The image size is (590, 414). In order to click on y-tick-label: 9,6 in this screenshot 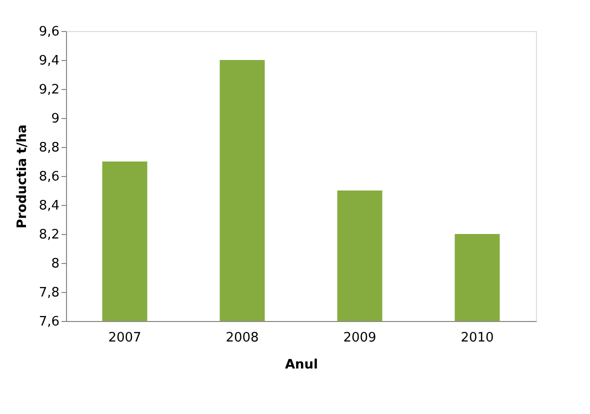, I will do `click(49, 32)`.